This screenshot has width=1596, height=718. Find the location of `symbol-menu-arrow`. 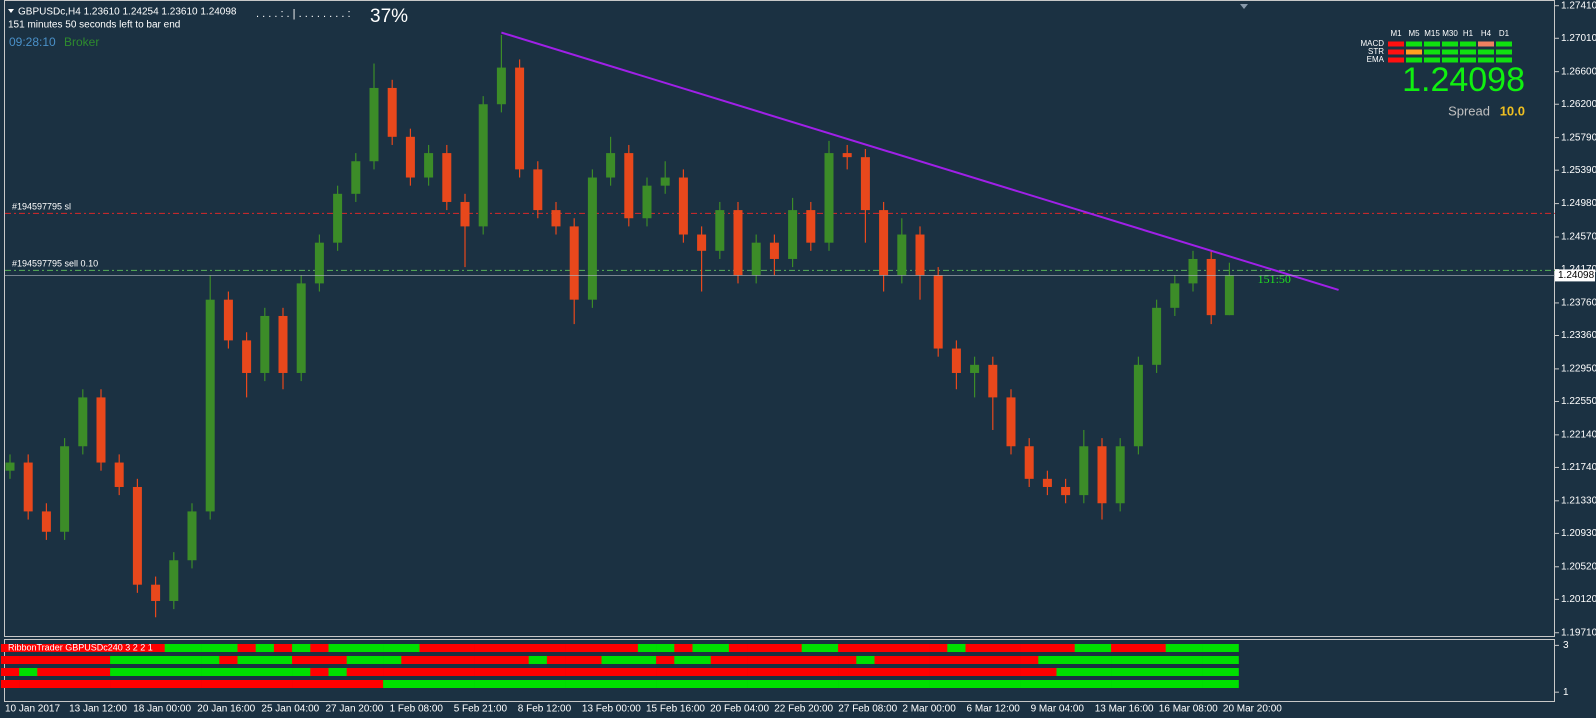

symbol-menu-arrow is located at coordinates (11, 11).